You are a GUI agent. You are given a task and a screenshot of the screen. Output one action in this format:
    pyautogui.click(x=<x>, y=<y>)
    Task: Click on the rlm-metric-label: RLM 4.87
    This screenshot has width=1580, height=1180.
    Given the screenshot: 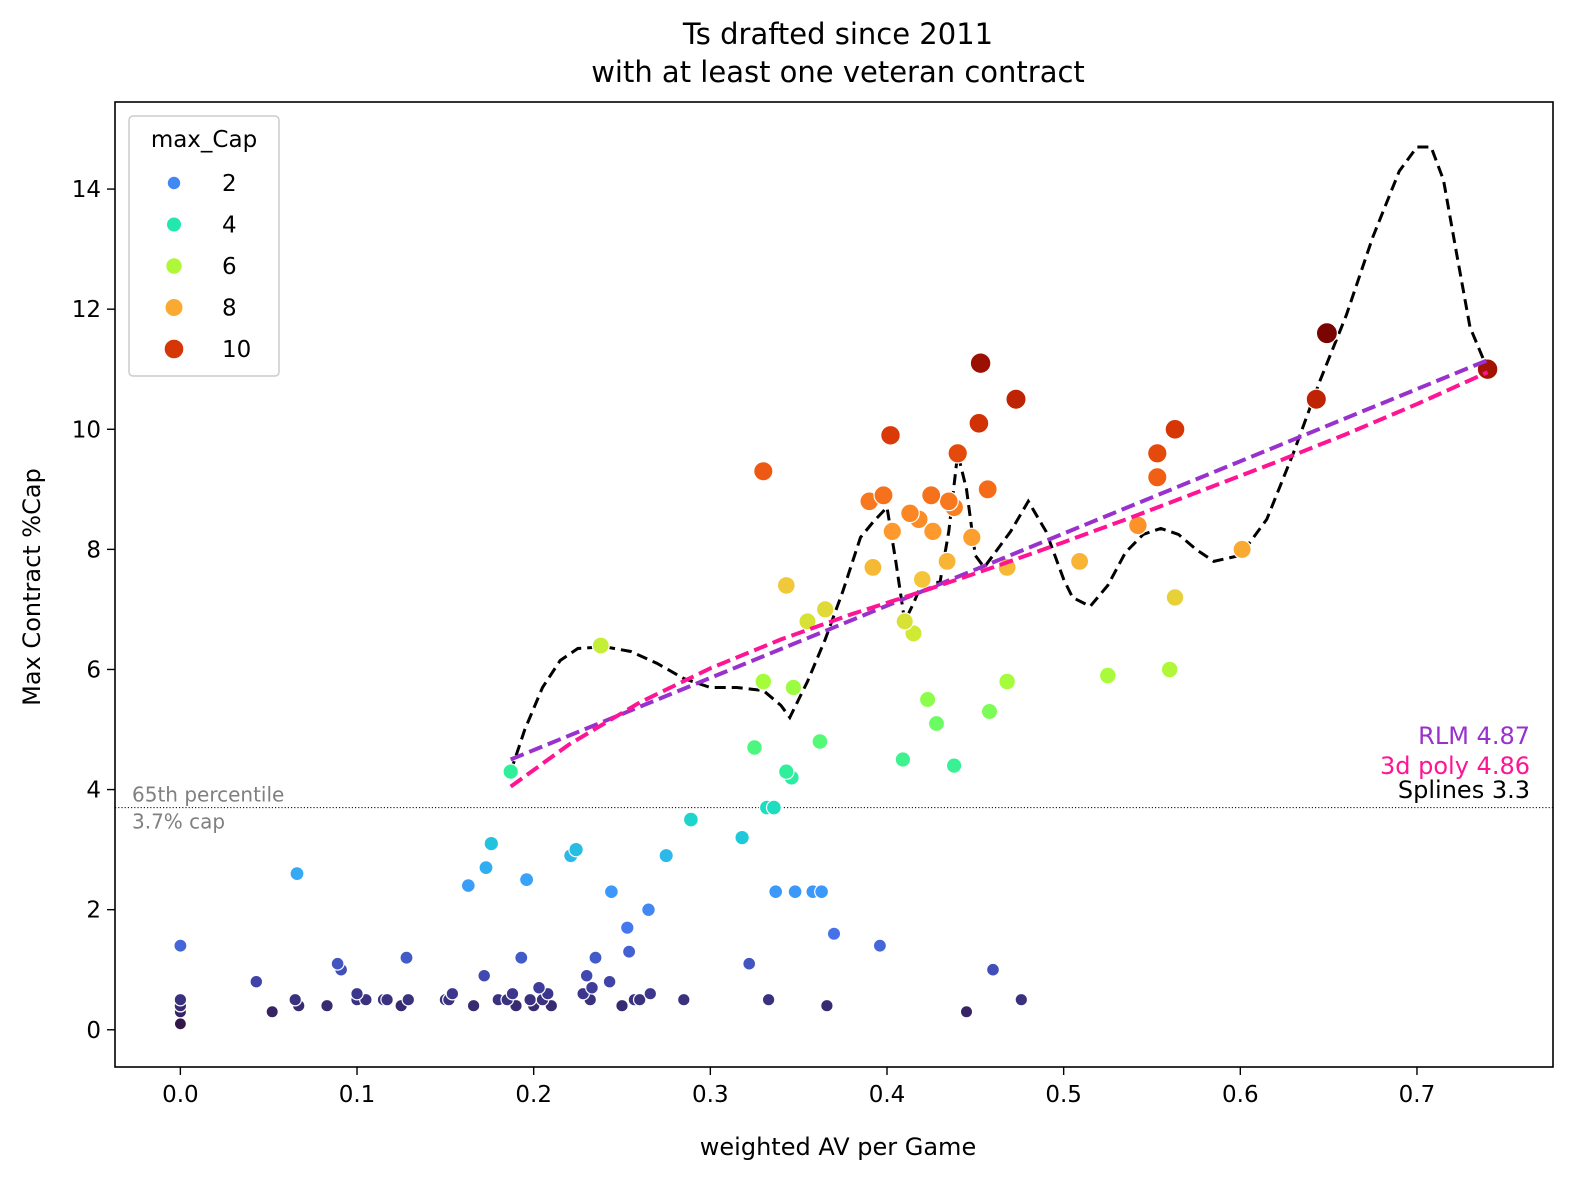 What is the action you would take?
    pyautogui.click(x=1474, y=736)
    